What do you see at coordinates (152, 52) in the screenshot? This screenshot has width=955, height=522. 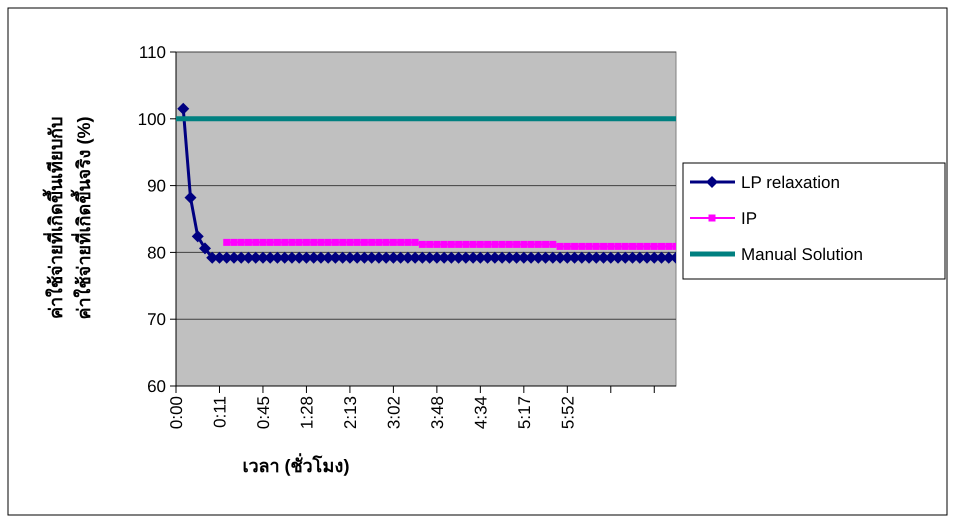 I see `y-tick-label: 110` at bounding box center [152, 52].